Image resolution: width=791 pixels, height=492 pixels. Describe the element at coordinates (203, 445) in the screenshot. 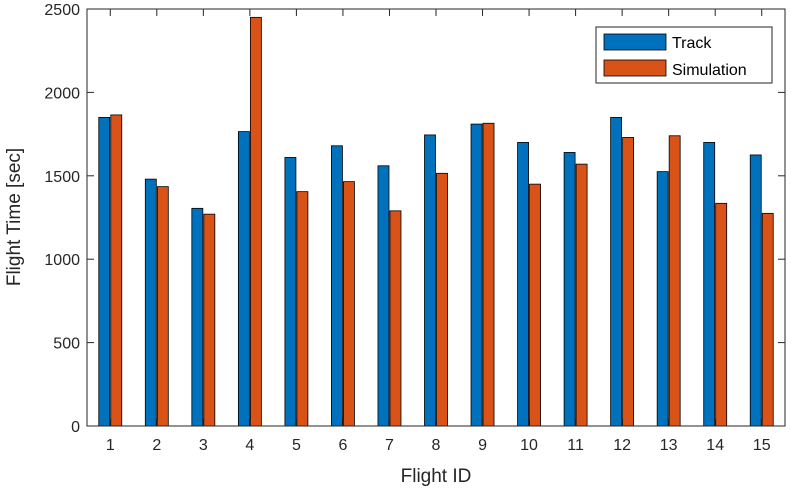

I see `x-tick-label: 3` at that location.